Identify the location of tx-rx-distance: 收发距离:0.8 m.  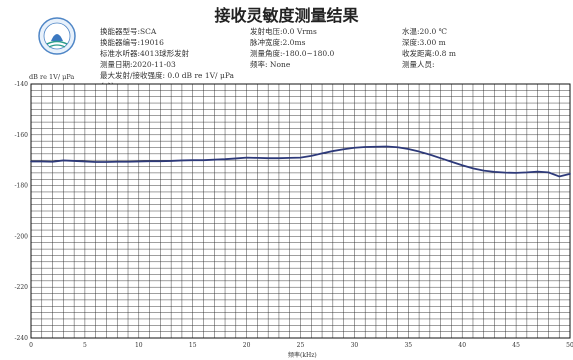
(429, 53).